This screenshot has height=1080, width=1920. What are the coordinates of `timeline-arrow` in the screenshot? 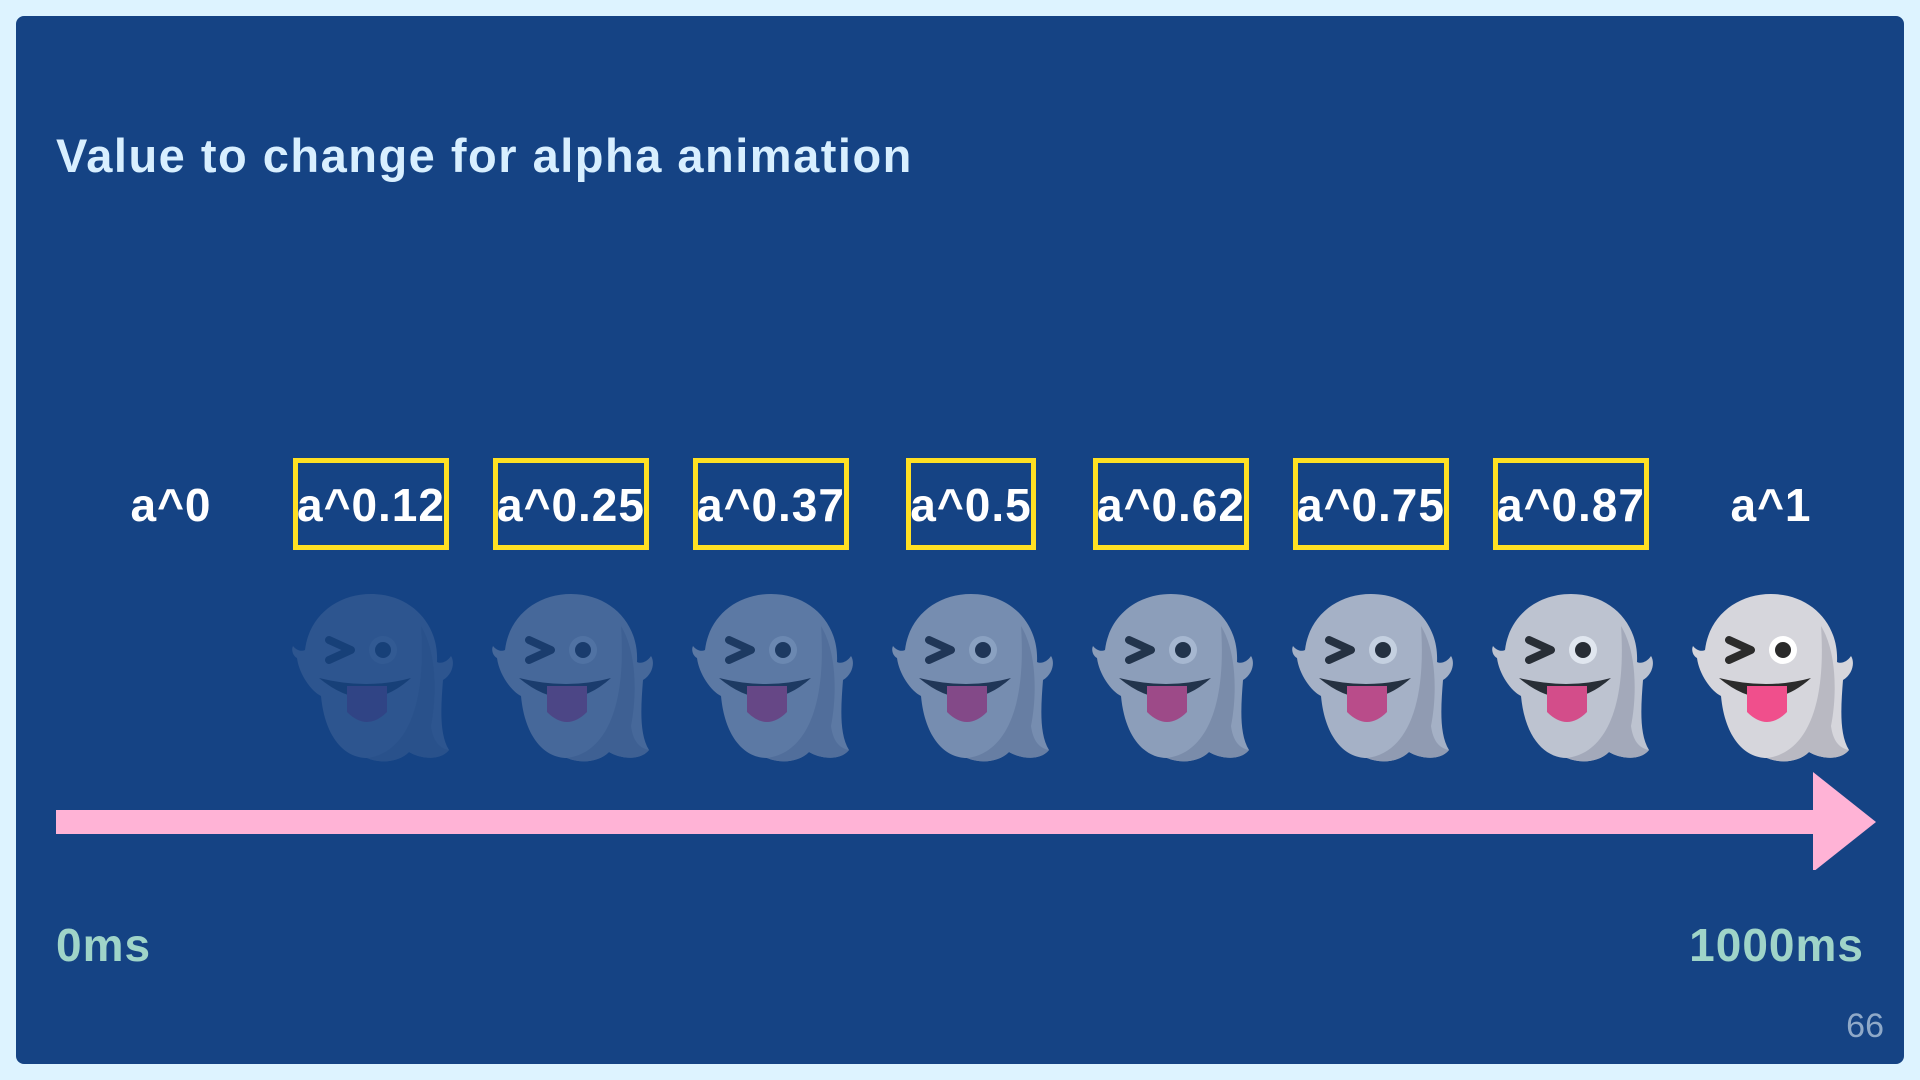 It's located at (966, 821).